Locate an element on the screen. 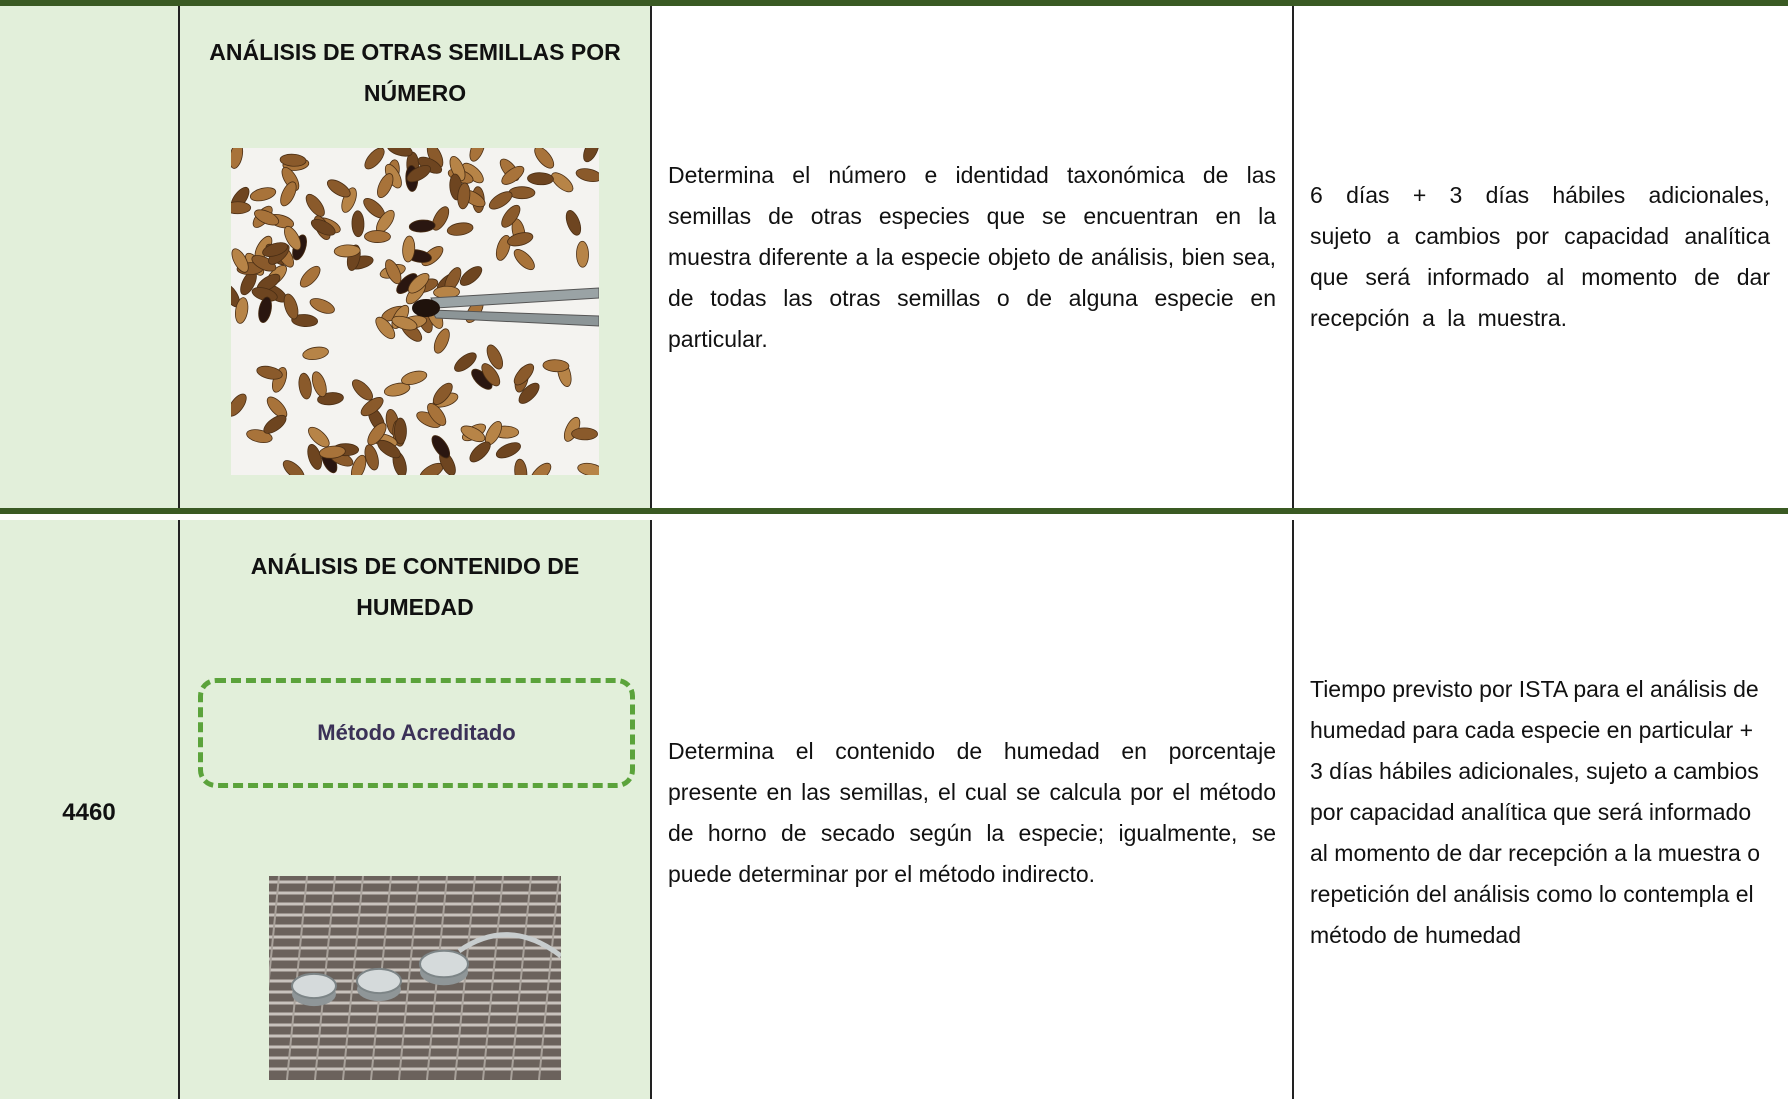 This screenshot has width=1788, height=1099. badge-text: Método Acreditado is located at coordinates (416, 732).